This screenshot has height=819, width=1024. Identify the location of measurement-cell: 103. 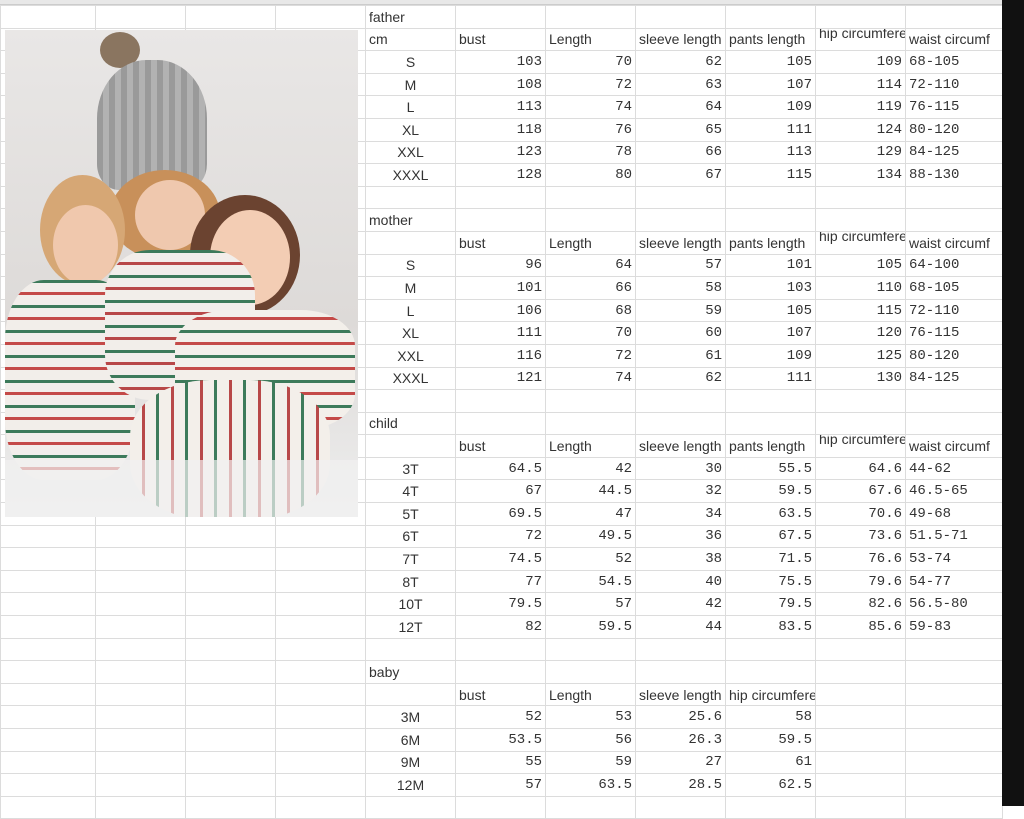
(500, 62).